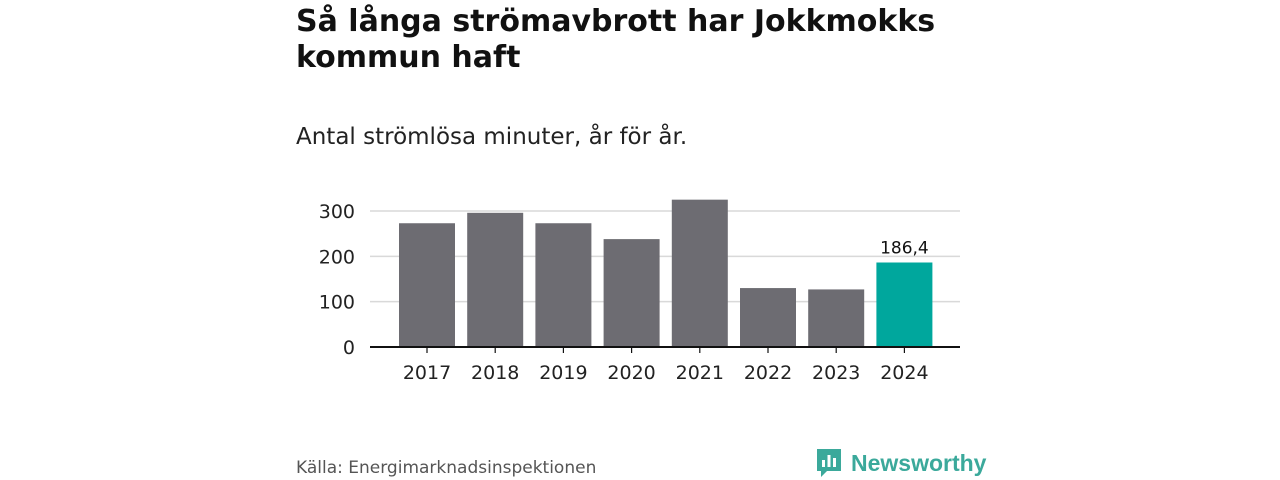 This screenshot has height=480, width=1280. Describe the element at coordinates (337, 257) in the screenshot. I see `y-tick-label: 200` at that location.